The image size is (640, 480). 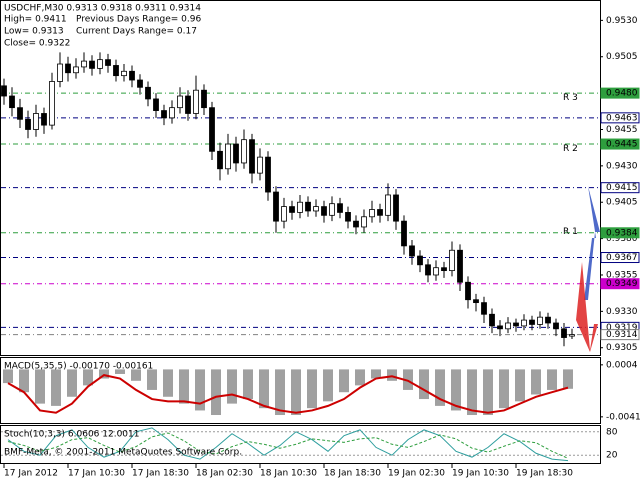 I want to click on time-label: 17 Jan 18:30, so click(x=160, y=474).